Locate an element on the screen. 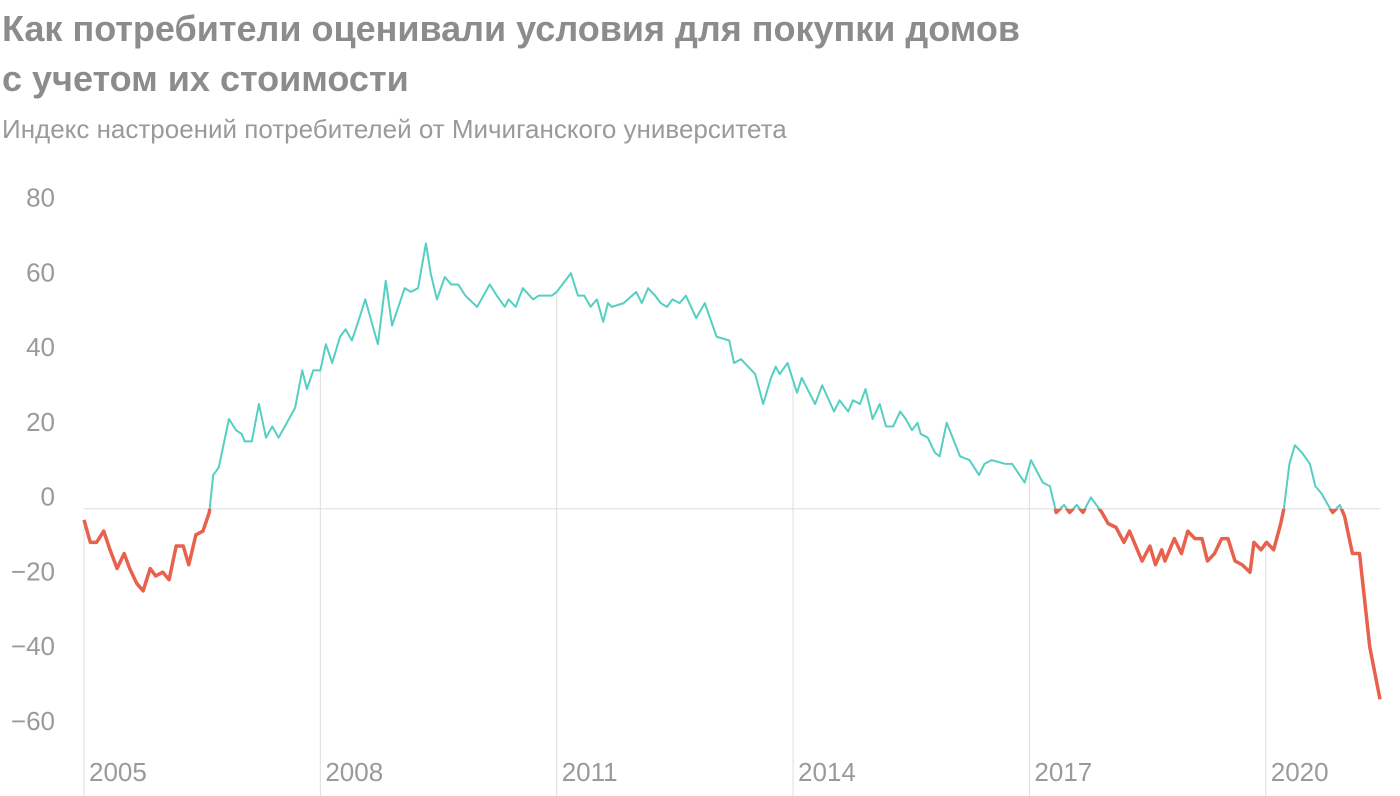 The image size is (1400, 796). y-tick-label: 0 is located at coordinates (48, 497).